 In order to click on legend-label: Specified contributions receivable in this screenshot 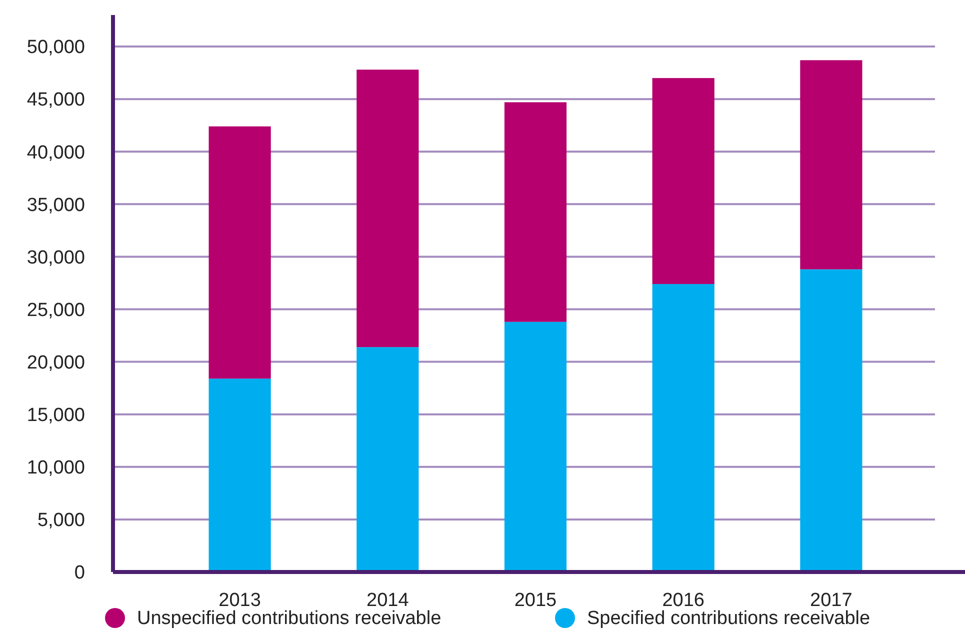, I will do `click(728, 618)`.